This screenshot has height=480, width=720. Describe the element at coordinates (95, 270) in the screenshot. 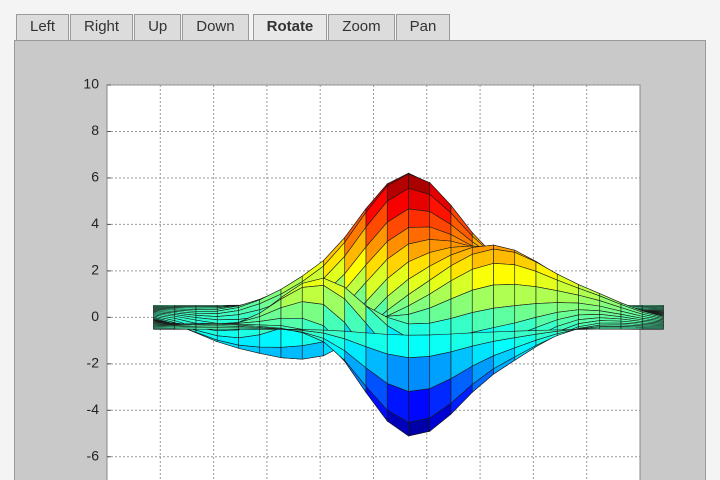

I see `y-tick-label: 2` at that location.